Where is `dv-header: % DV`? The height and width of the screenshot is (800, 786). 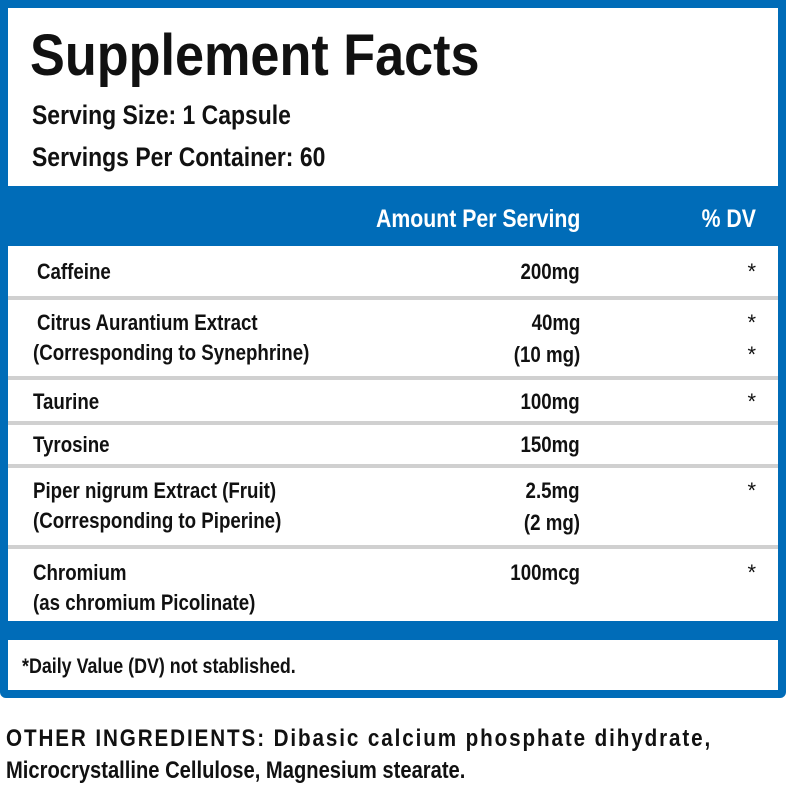 dv-header: % DV is located at coordinates (728, 219).